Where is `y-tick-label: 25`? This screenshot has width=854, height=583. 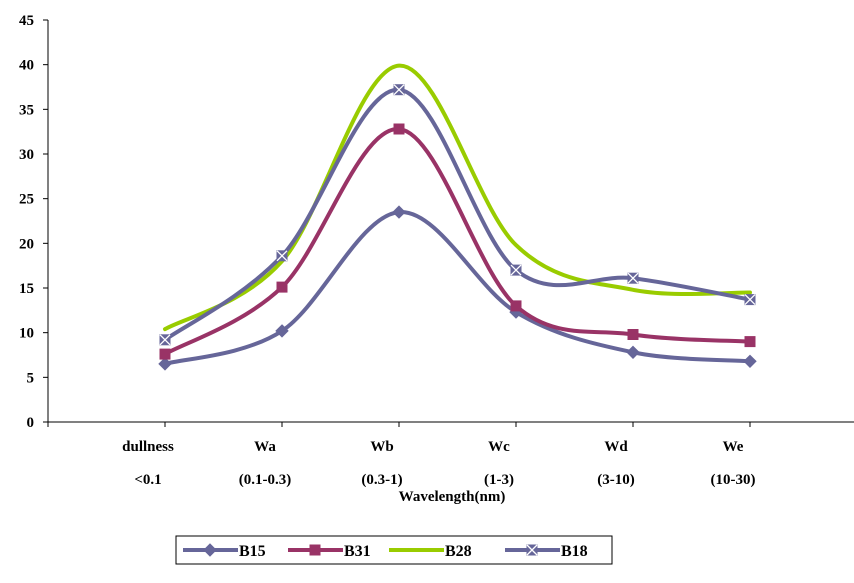
y-tick-label: 25 is located at coordinates (26, 200).